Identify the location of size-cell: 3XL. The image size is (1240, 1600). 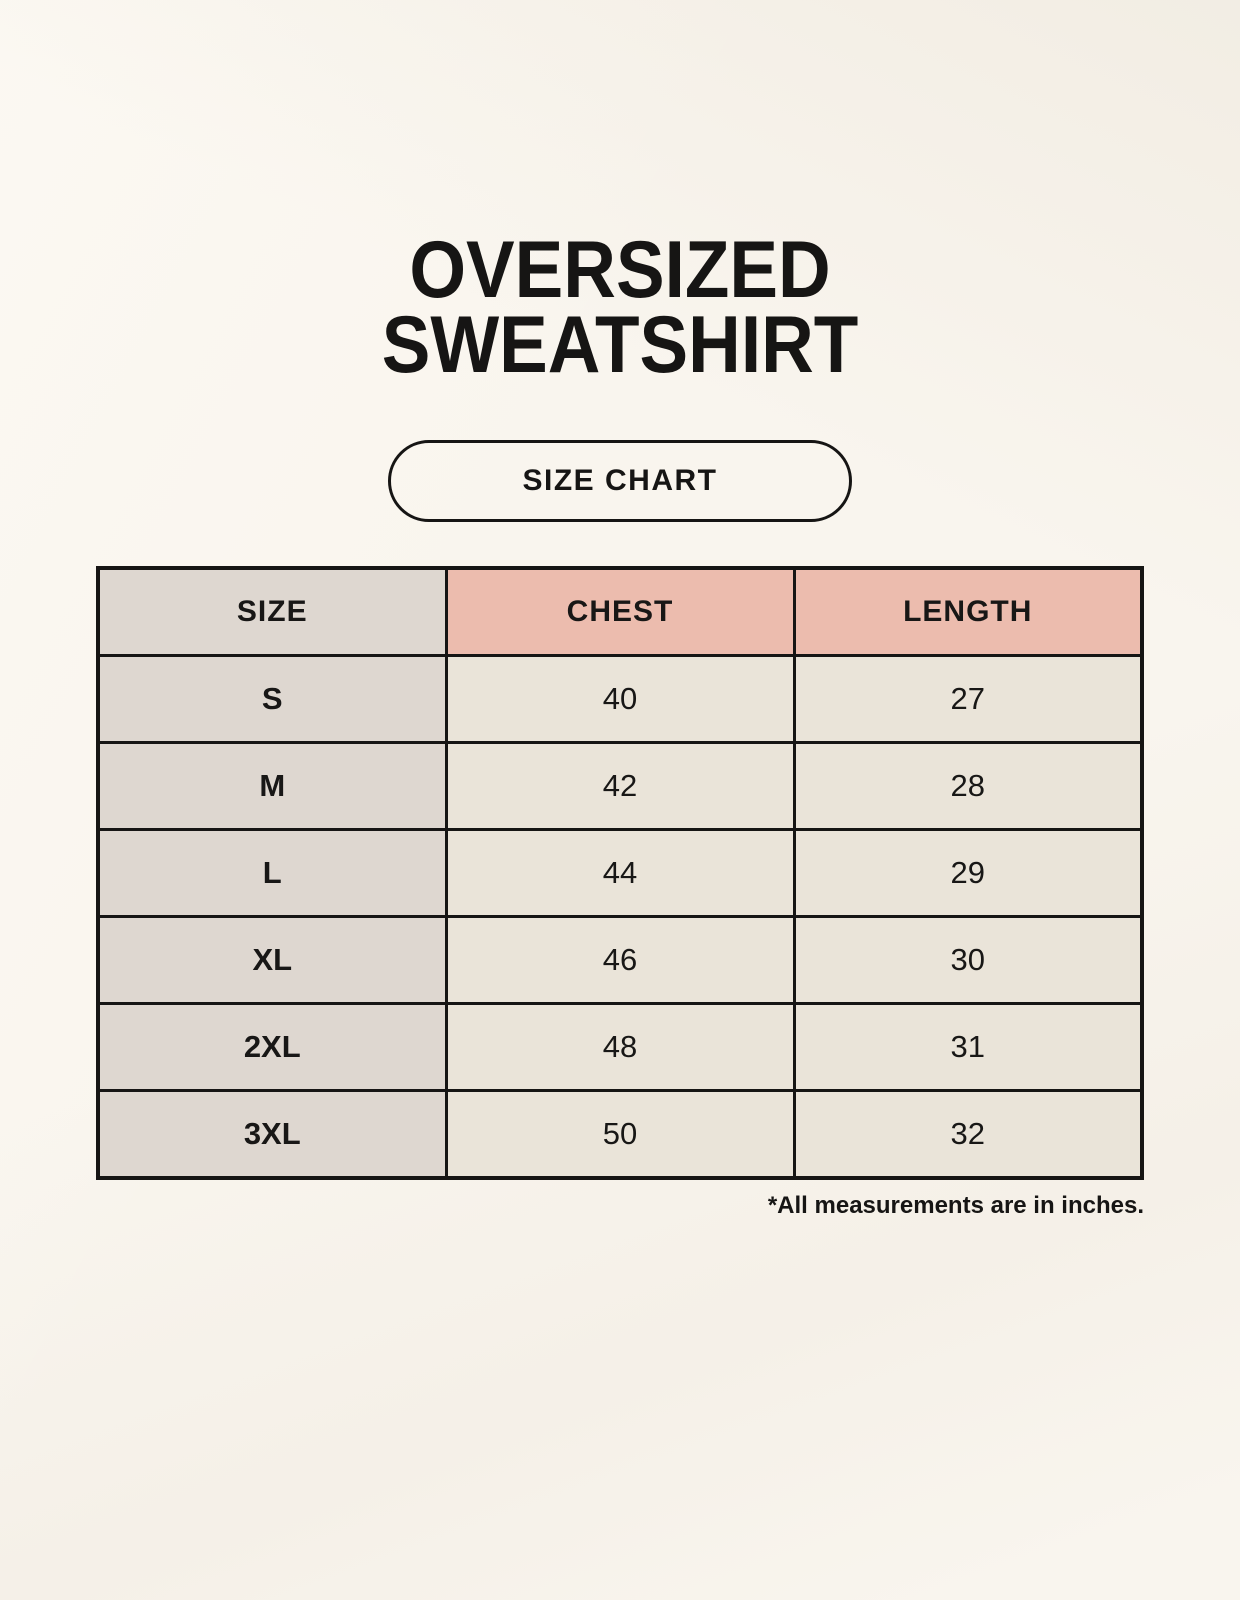
(272, 1134).